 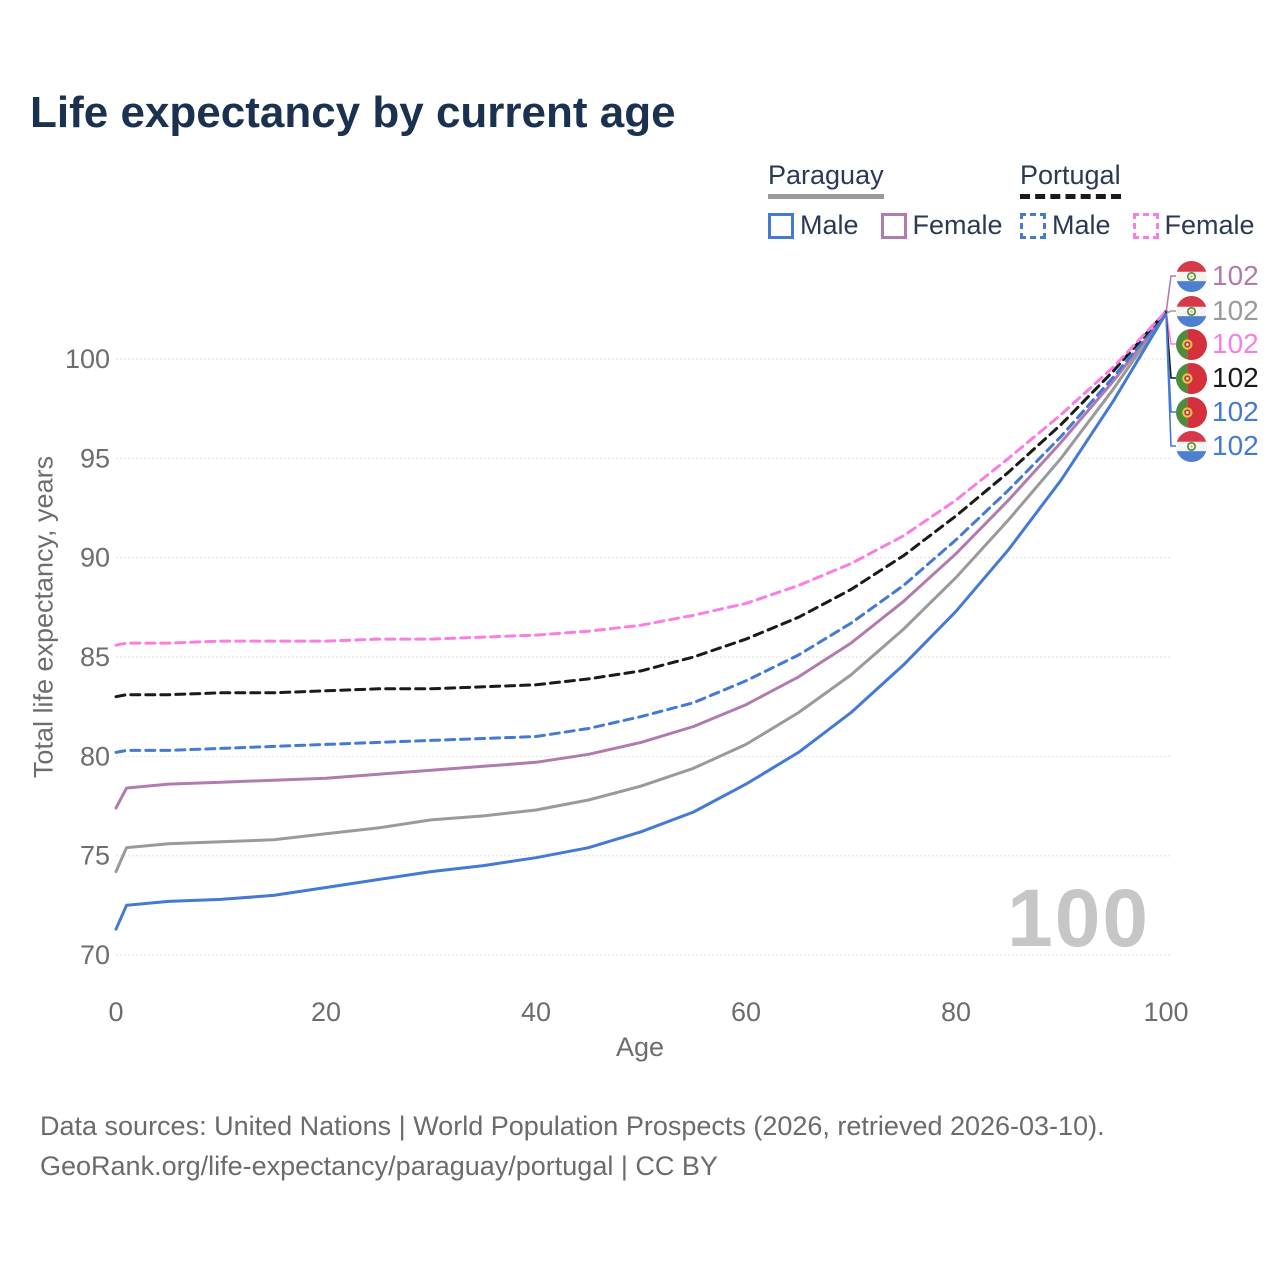 I want to click on endpoint-label-paraguay-both-sexes: 102, so click(x=1217, y=311).